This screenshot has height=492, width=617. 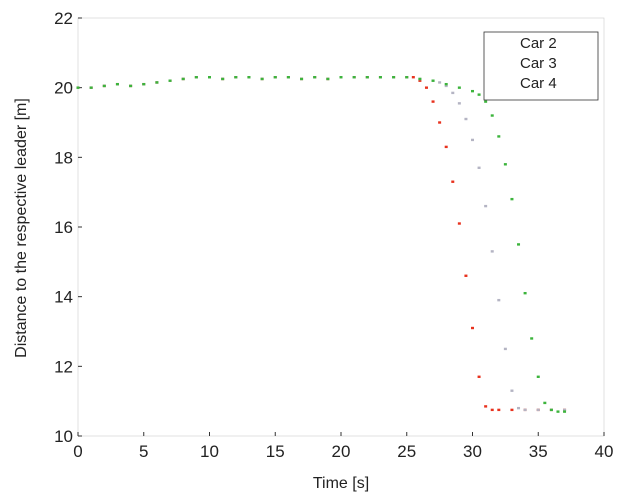 What do you see at coordinates (63, 227) in the screenshot?
I see `y-tick-label: 16` at bounding box center [63, 227].